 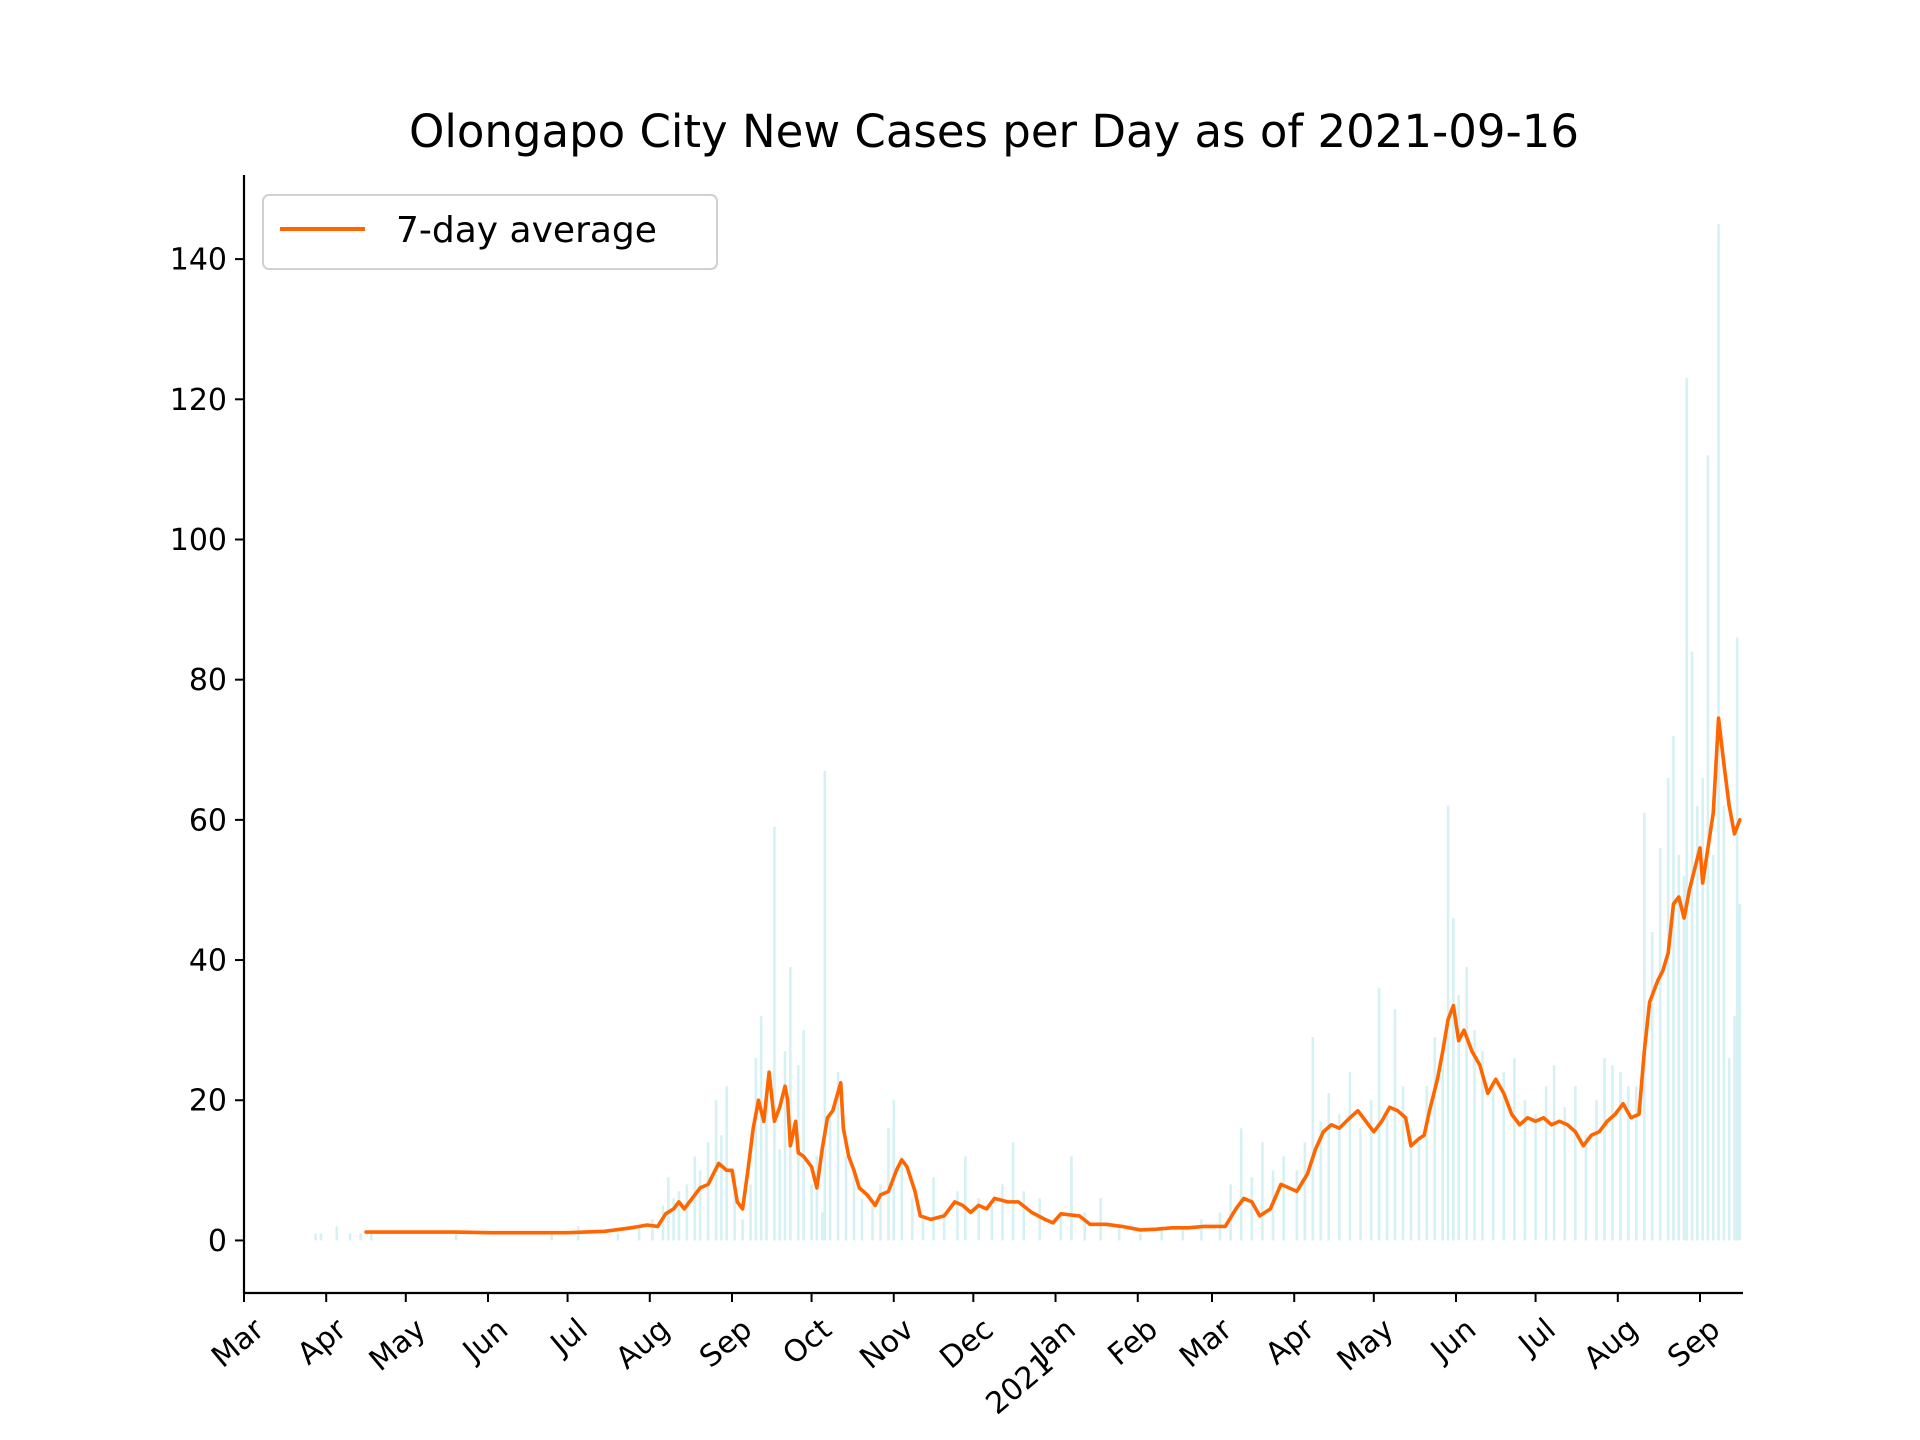 What do you see at coordinates (208, 1101) in the screenshot?
I see `y-tick-label: 20` at bounding box center [208, 1101].